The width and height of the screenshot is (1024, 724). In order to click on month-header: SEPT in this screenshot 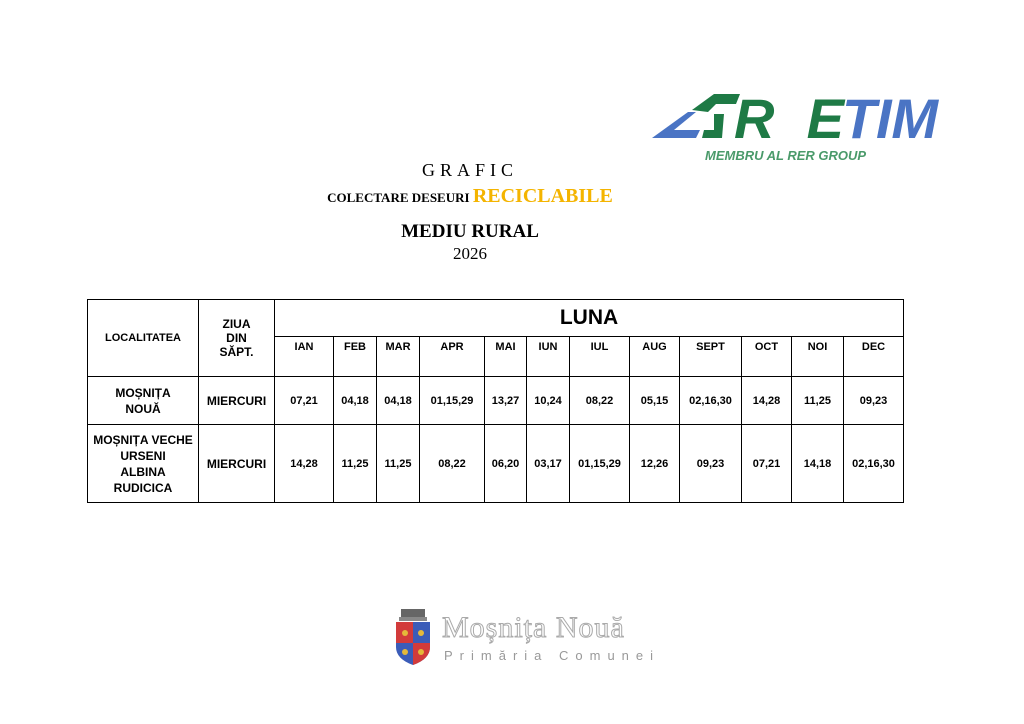, I will do `click(710, 356)`.